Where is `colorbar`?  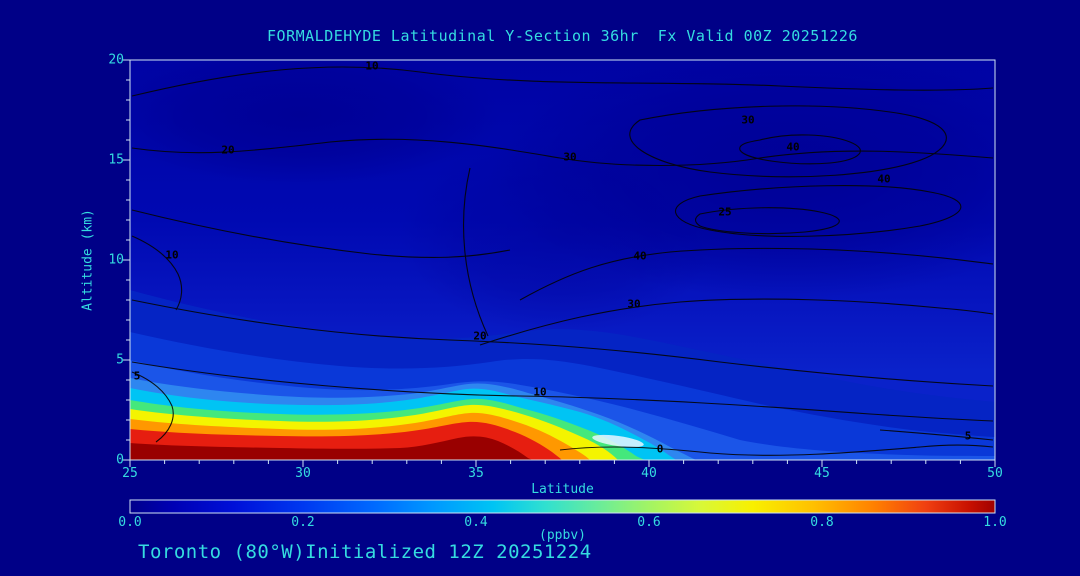
colorbar is located at coordinates (562, 506).